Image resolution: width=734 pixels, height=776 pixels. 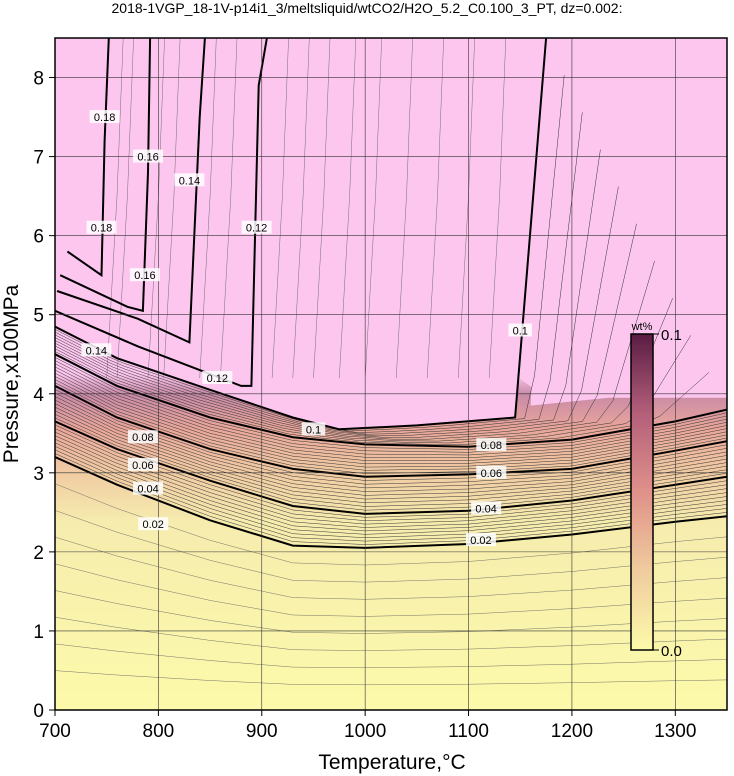 I want to click on y-tick-label: 2, so click(x=38, y=553).